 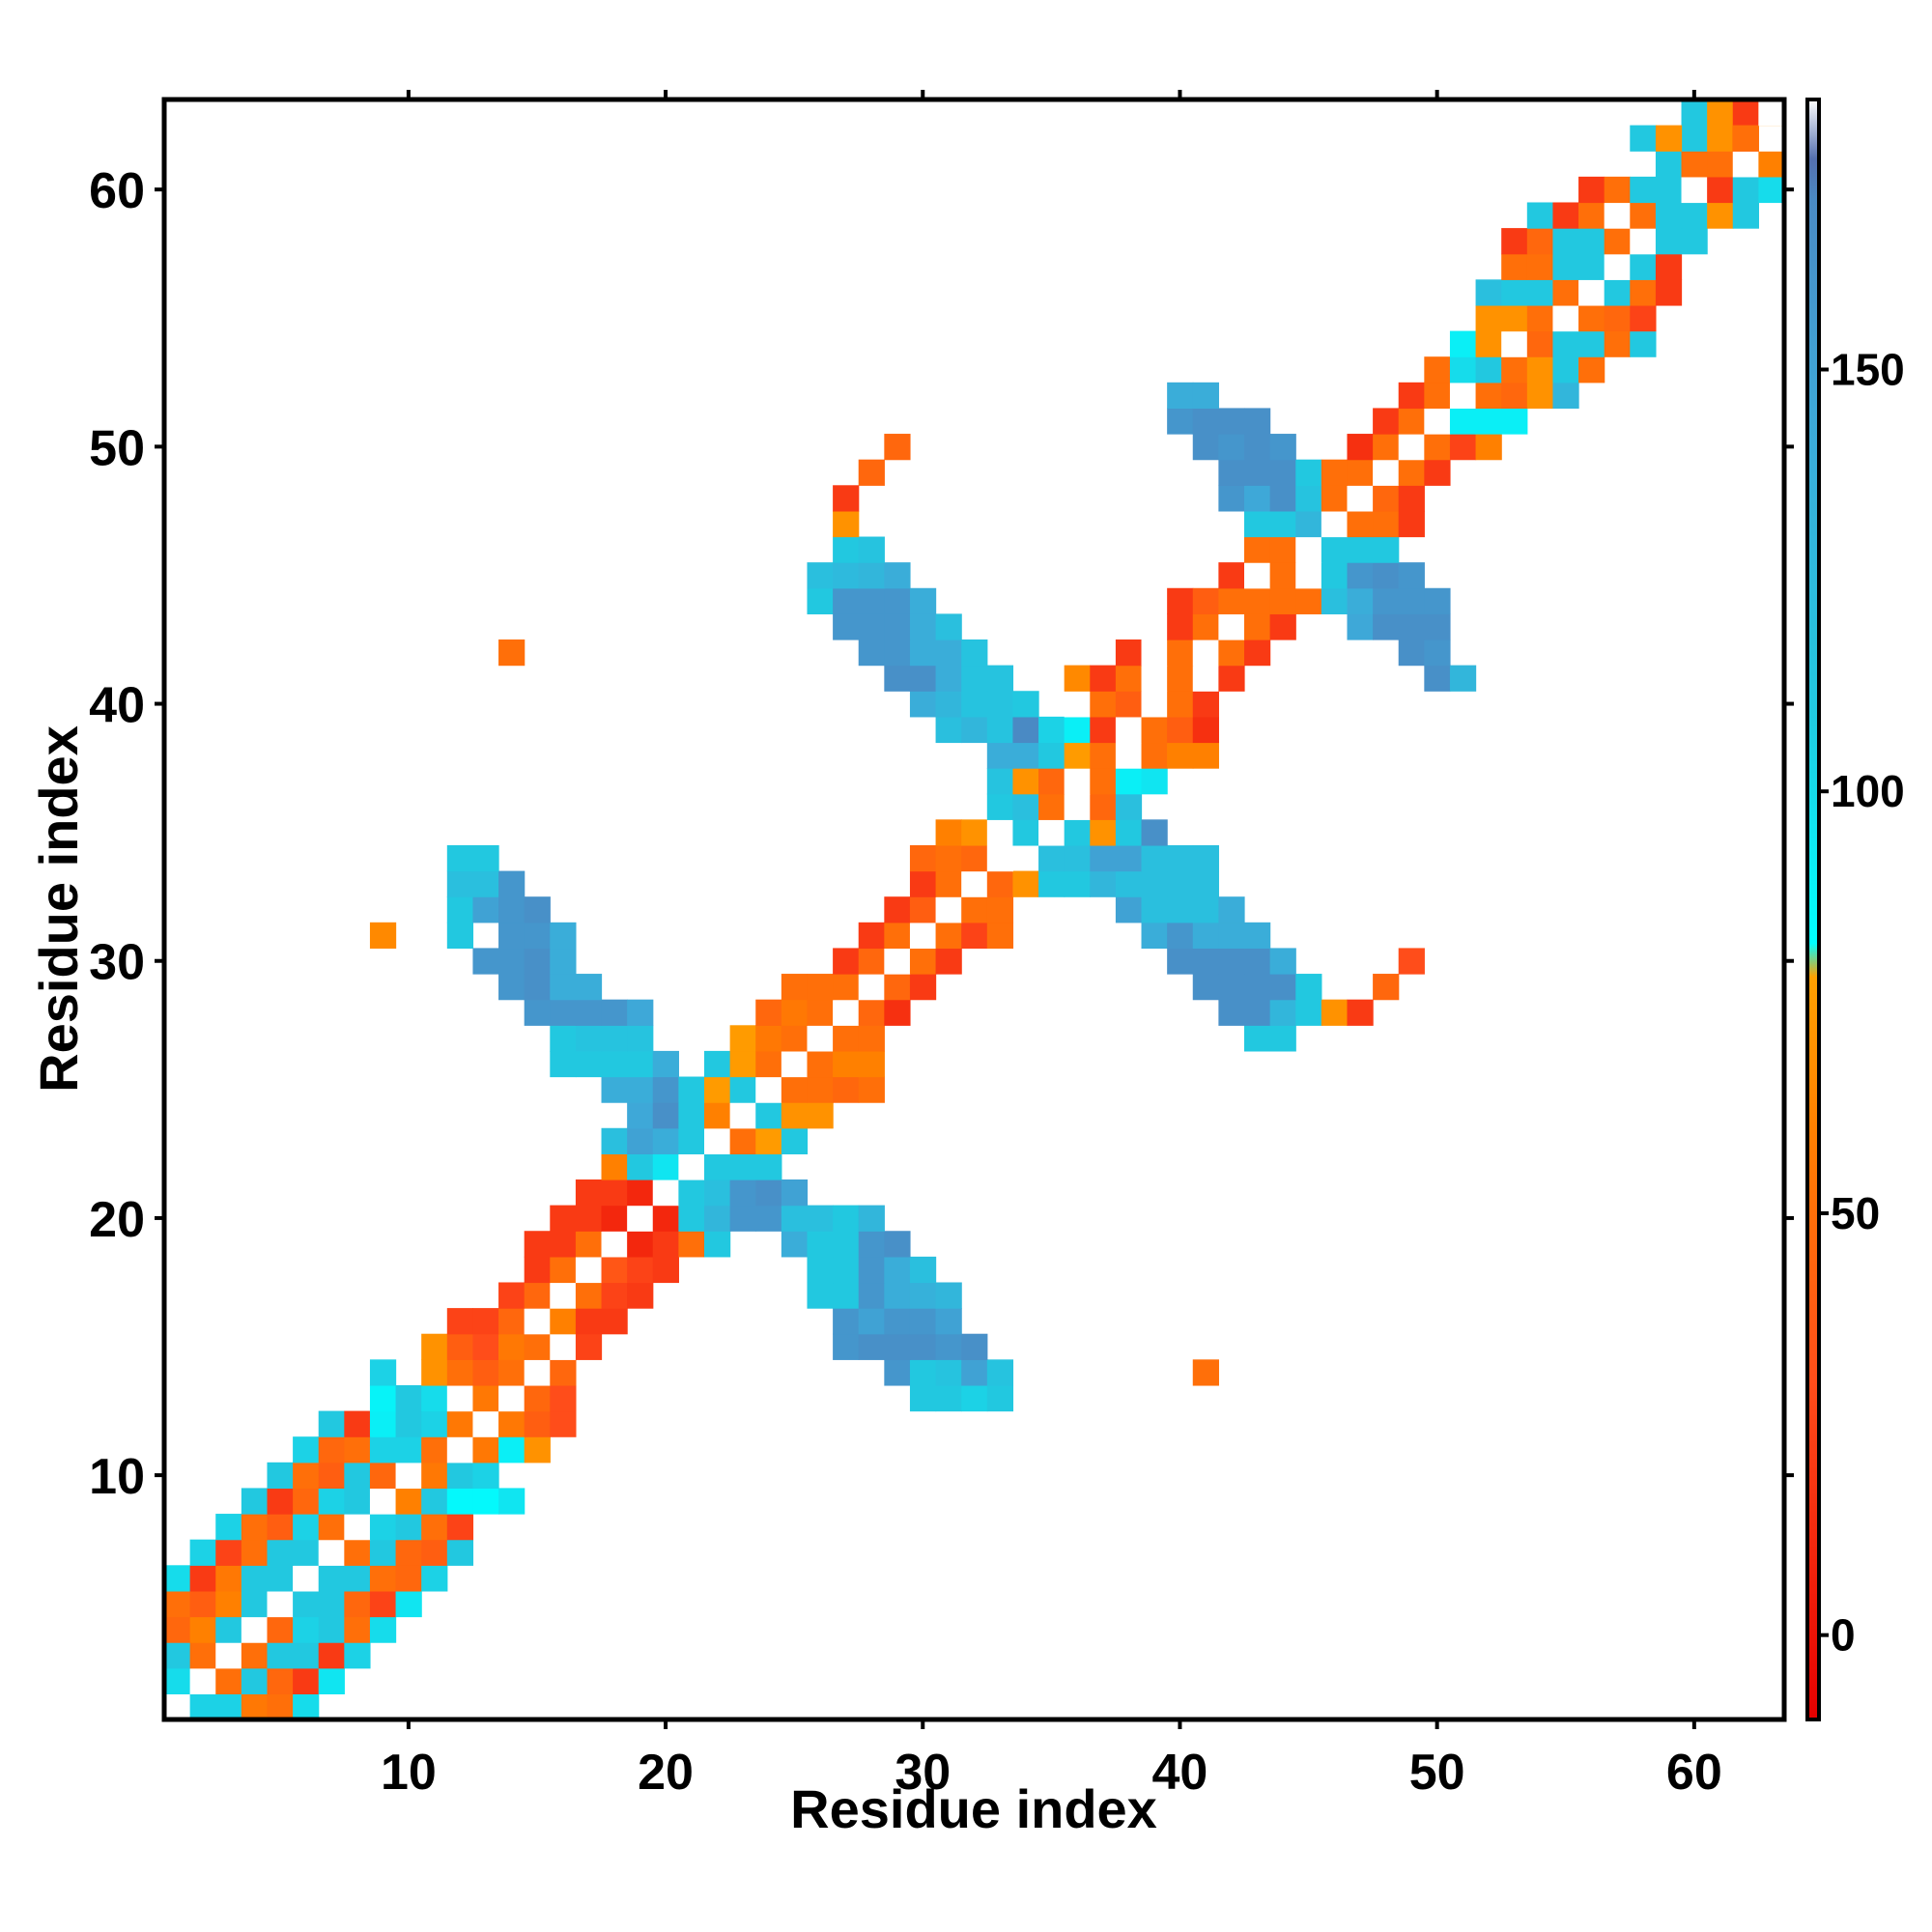 What do you see at coordinates (923, 1773) in the screenshot?
I see `x-tick-label: 30` at bounding box center [923, 1773].